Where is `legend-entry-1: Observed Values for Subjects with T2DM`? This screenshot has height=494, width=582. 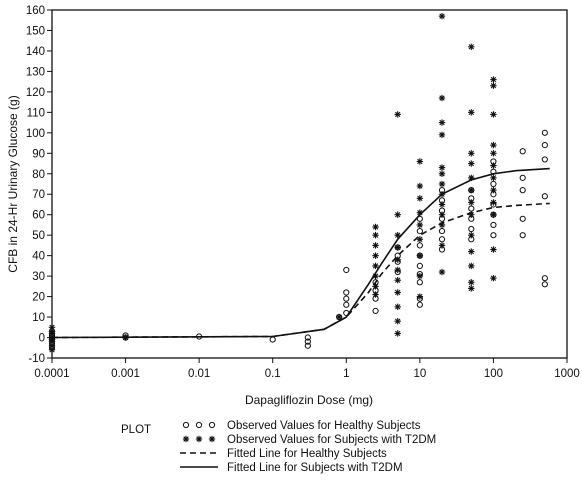
legend-entry-1: Observed Values for Subjects with T2DM is located at coordinates (309, 440).